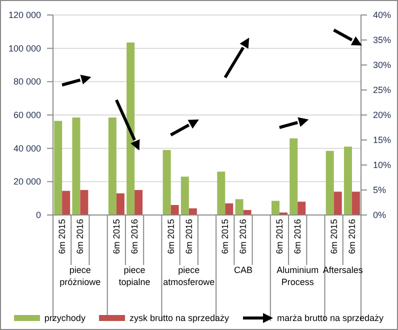 The height and width of the screenshot is (330, 398). I want to click on legend-label: zysk brutto na sprzedaży, so click(179, 318).